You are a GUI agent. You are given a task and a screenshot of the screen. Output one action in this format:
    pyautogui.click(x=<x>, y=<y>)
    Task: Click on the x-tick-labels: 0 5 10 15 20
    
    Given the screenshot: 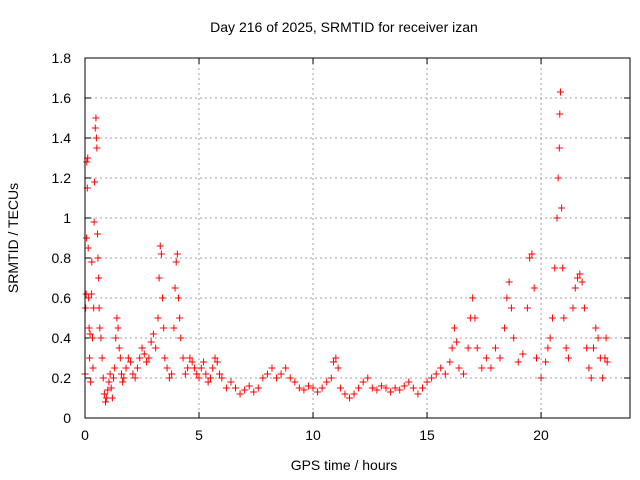 What is the action you would take?
    pyautogui.click(x=315, y=435)
    